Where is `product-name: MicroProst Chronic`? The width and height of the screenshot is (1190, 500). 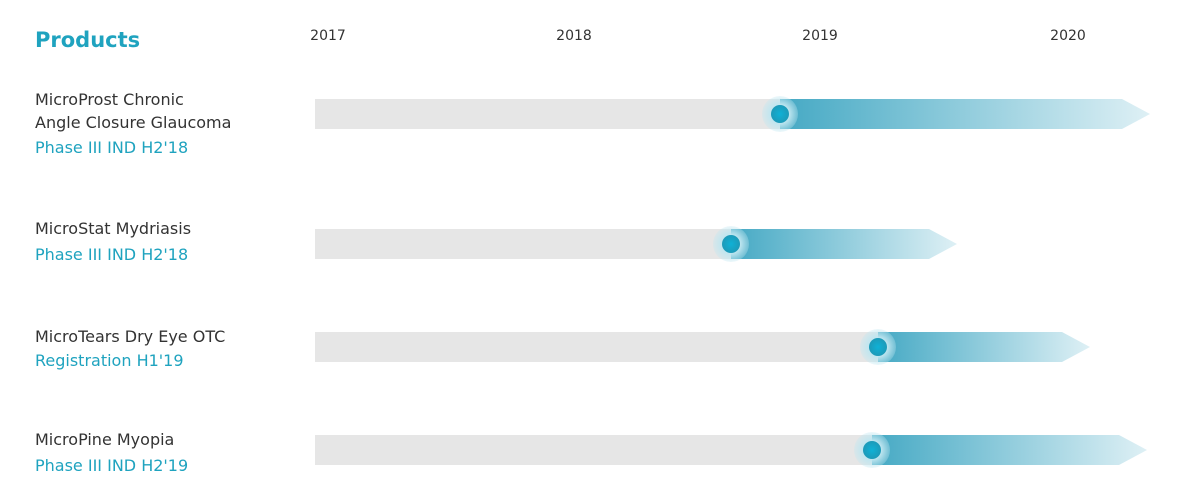 product-name: MicroProst Chronic is located at coordinates (109, 99).